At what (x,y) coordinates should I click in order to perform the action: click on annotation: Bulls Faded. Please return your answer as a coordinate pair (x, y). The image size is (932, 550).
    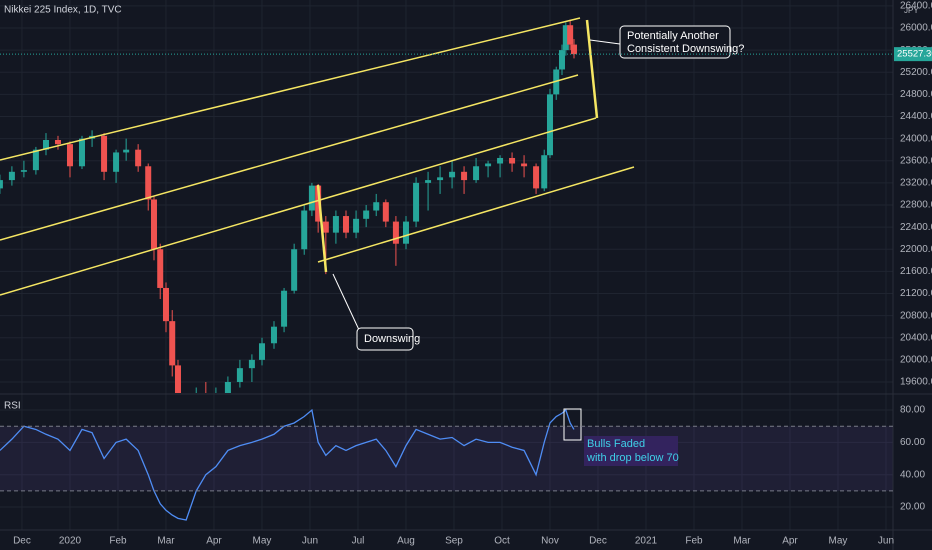
    Looking at the image, I should click on (616, 444).